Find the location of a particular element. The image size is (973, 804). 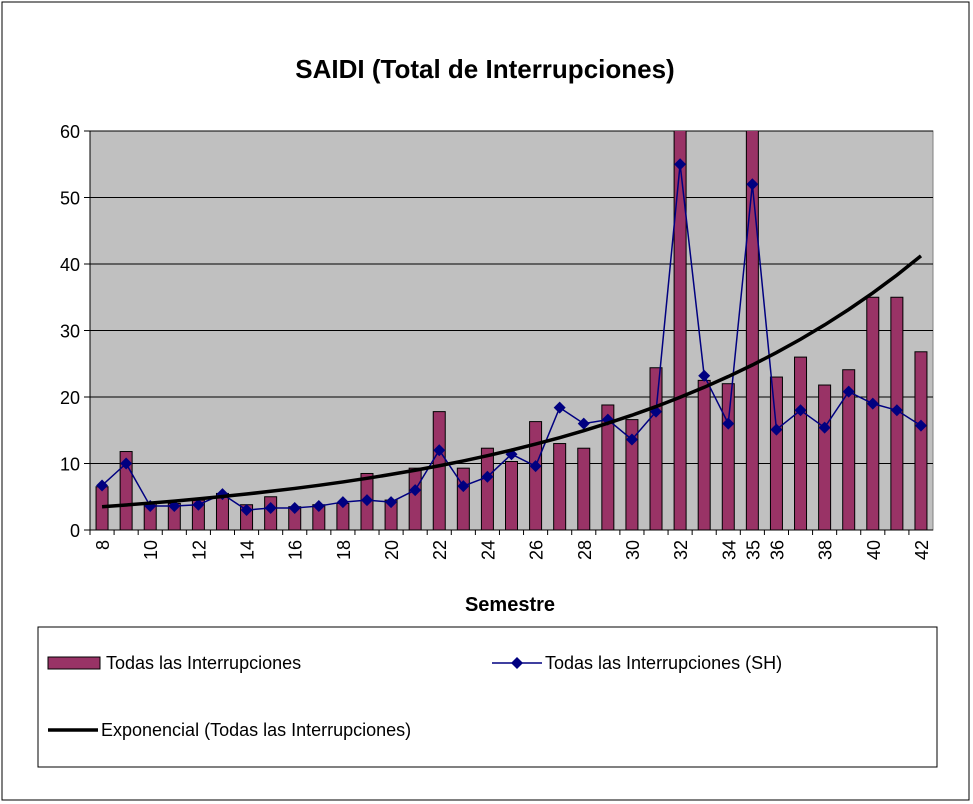

y-tick-label: 0 is located at coordinates (75, 531).